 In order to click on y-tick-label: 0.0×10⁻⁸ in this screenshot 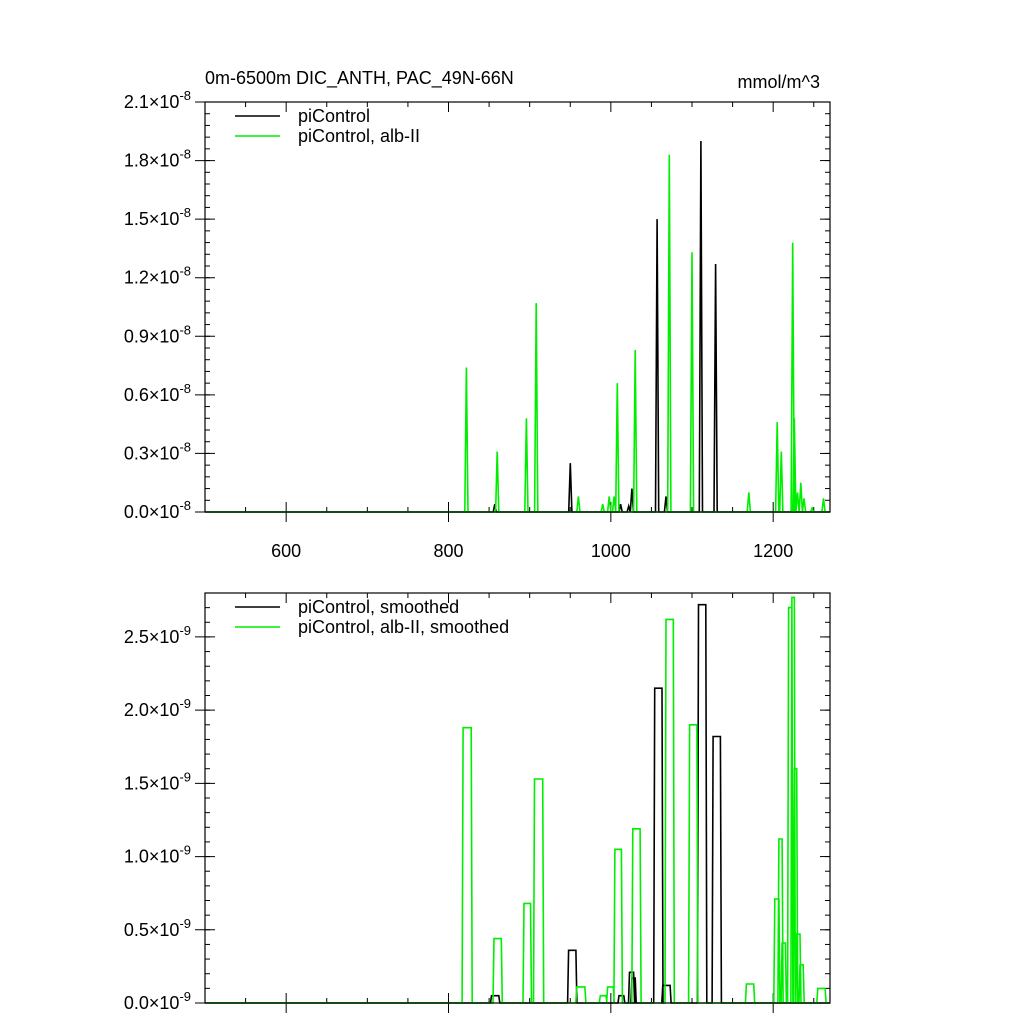, I will do `click(157, 510)`.